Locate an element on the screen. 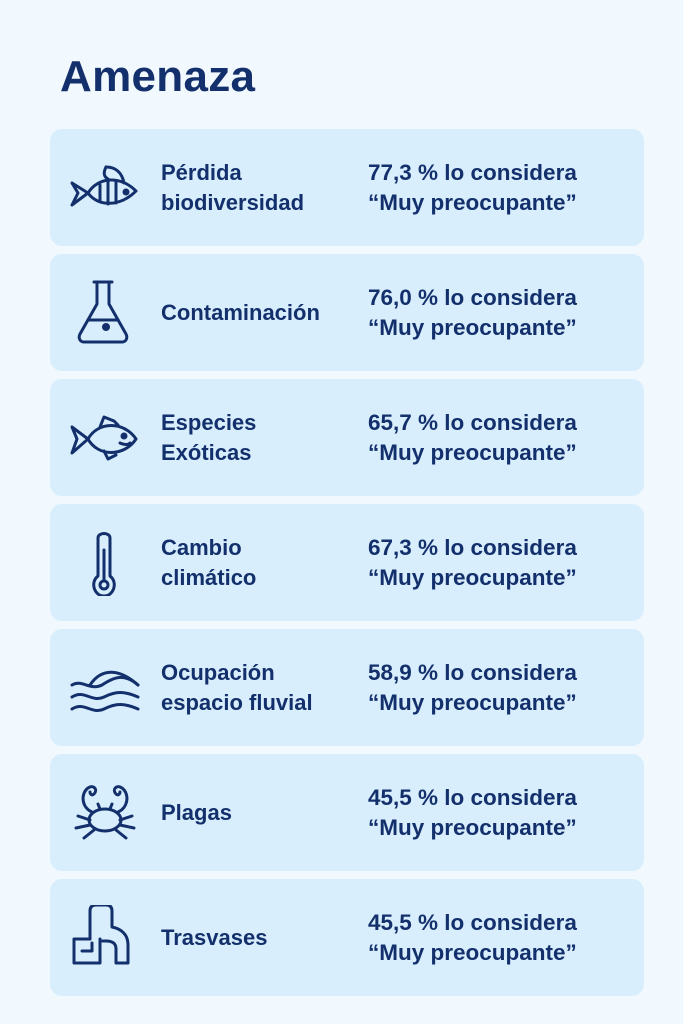 This screenshot has height=1024, width=683. threat-label: Trasvases is located at coordinates (261, 937).